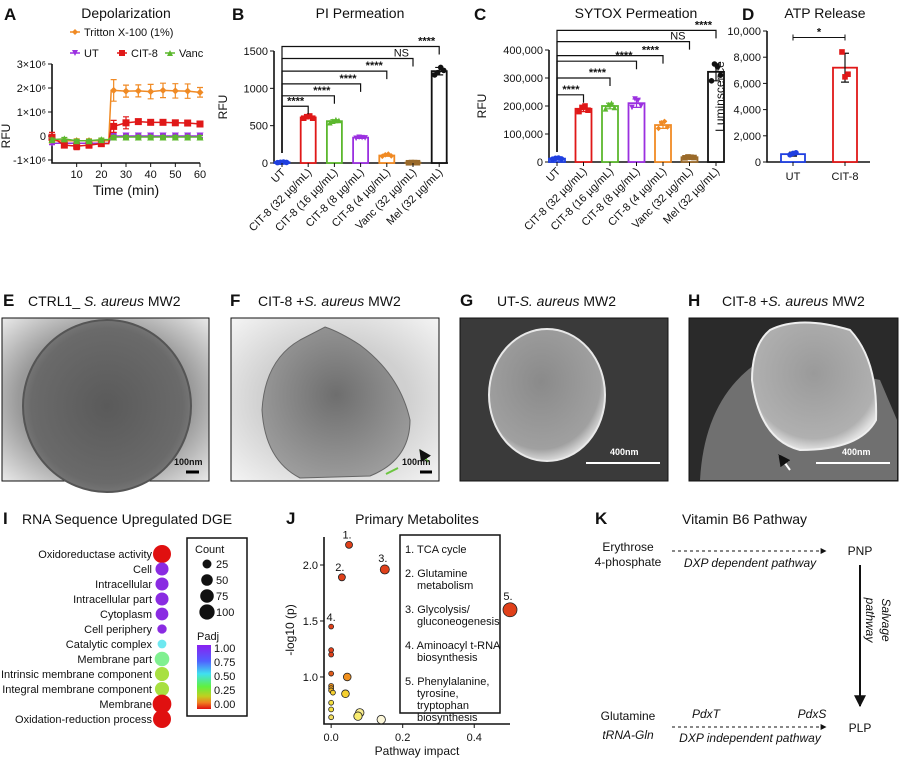 The image size is (900, 761). What do you see at coordinates (191, 54) in the screenshot?
I see `legend-label: Vanc` at bounding box center [191, 54].